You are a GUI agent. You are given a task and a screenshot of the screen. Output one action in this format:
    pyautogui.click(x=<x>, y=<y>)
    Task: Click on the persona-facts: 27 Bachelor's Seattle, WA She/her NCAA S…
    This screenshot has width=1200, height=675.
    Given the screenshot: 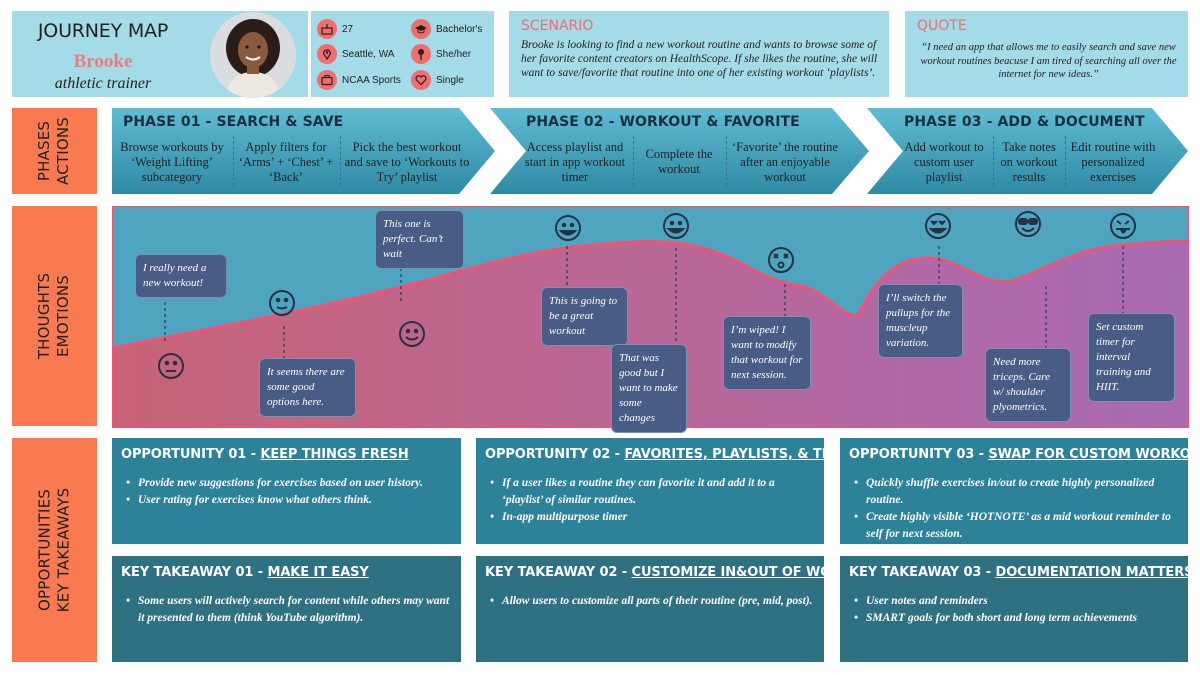 What is the action you would take?
    pyautogui.click(x=402, y=54)
    